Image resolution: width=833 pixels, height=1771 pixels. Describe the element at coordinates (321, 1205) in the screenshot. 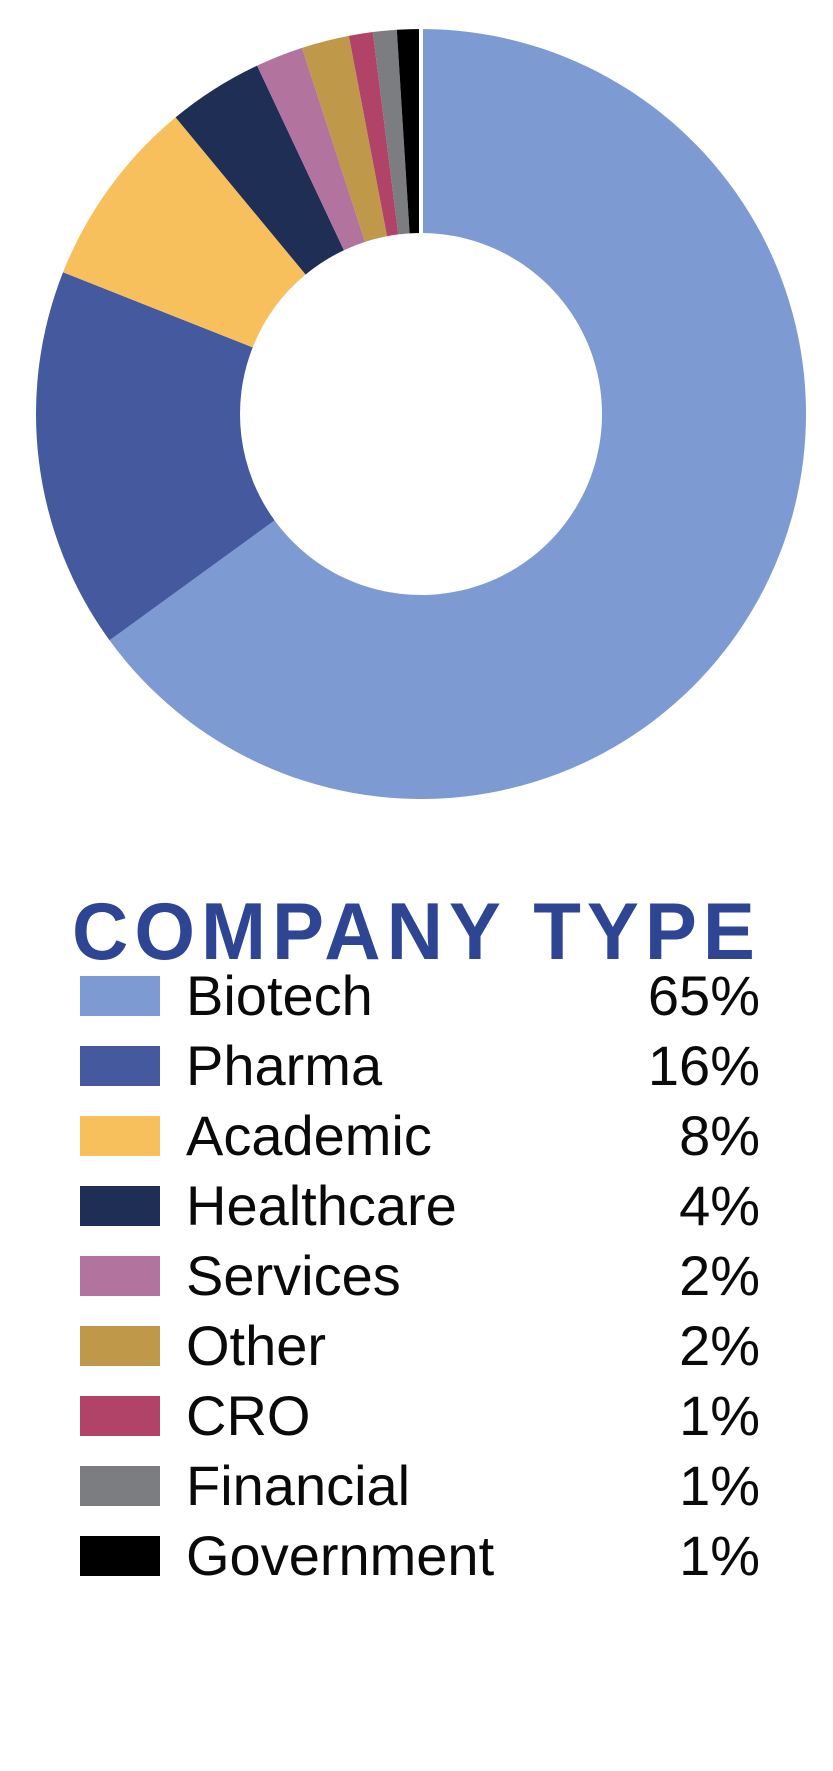

I see `legend-label: Healthcare` at that location.